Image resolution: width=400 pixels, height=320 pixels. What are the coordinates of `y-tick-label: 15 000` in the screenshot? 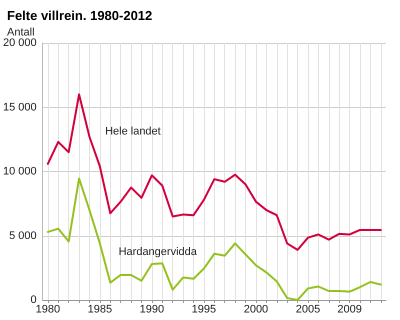 It's located at (19, 107).